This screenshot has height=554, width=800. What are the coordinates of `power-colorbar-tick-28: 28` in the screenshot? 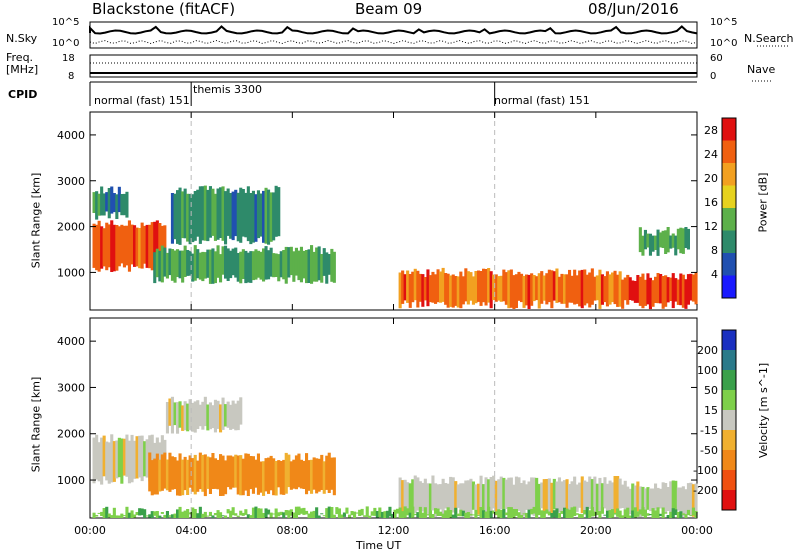 It's located at (711, 130).